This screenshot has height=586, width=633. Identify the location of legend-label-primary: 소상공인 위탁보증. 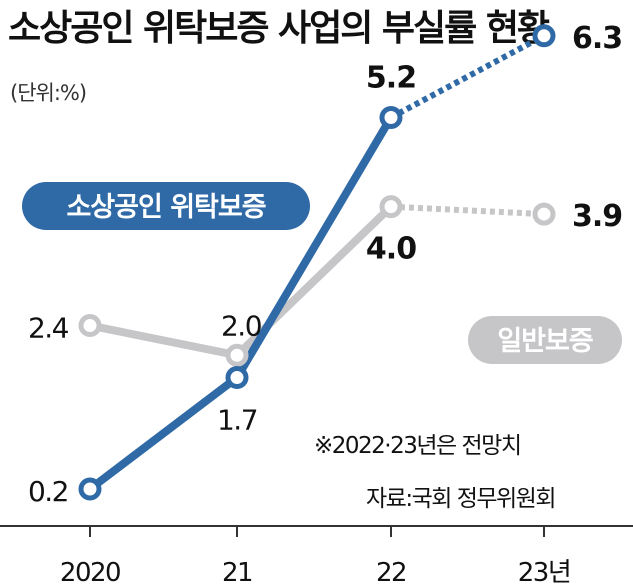
(165, 207).